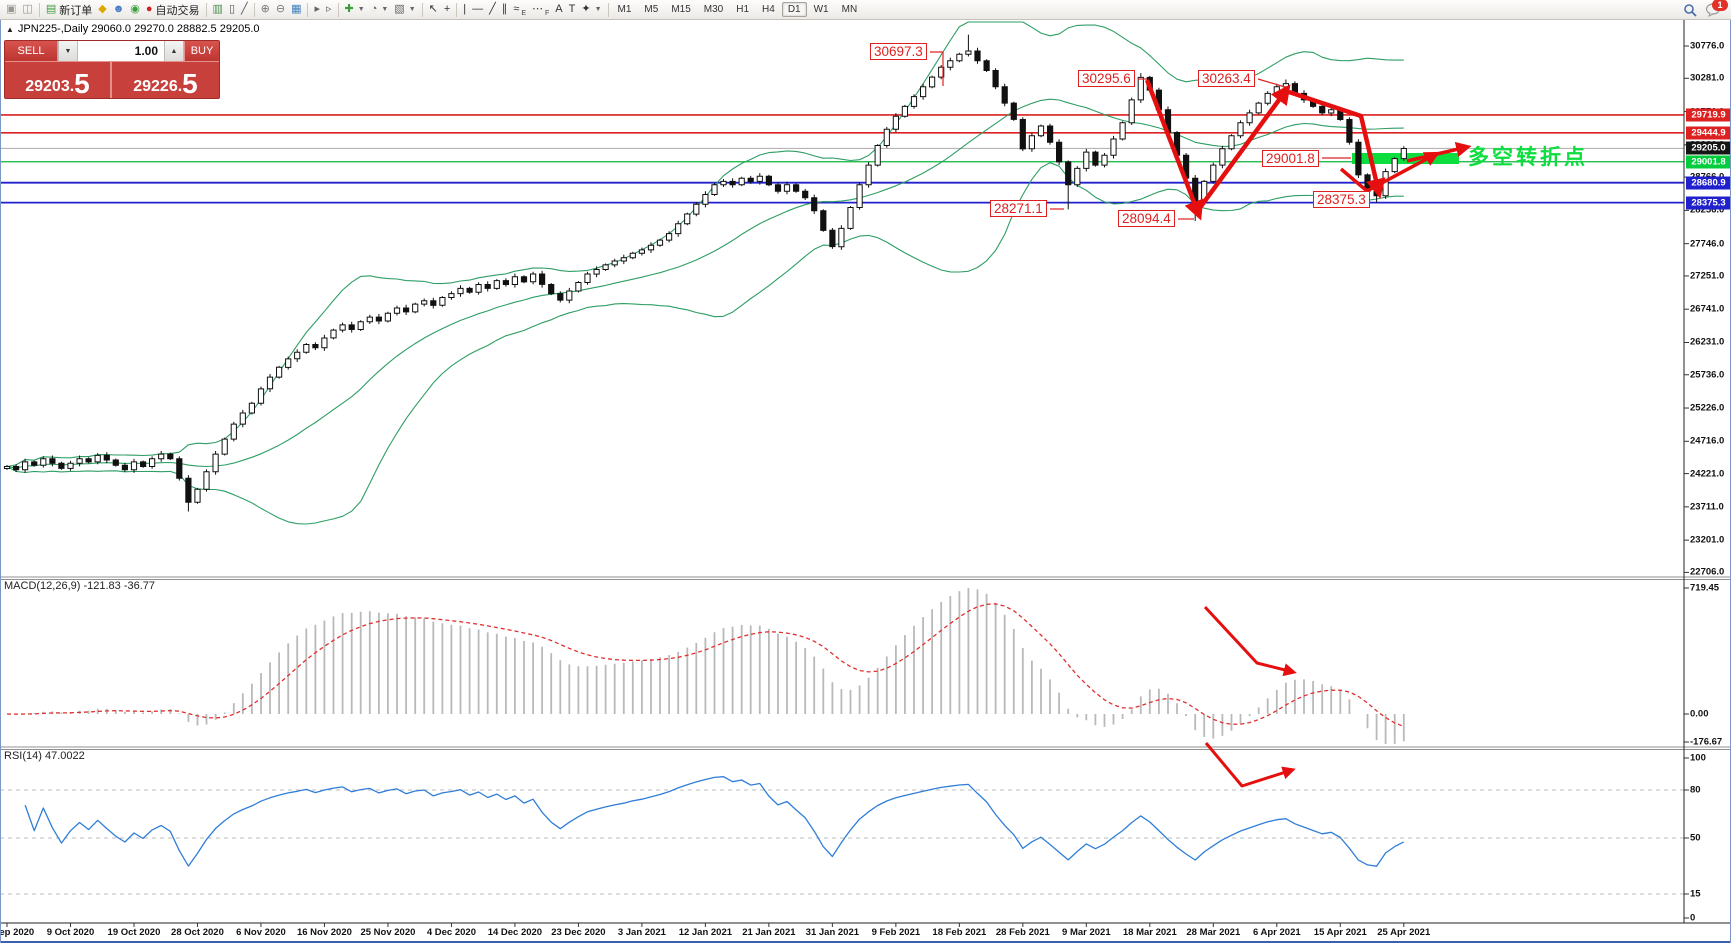 The height and width of the screenshot is (943, 1731). What do you see at coordinates (821, 9) in the screenshot?
I see `timeframe-w1: W1` at bounding box center [821, 9].